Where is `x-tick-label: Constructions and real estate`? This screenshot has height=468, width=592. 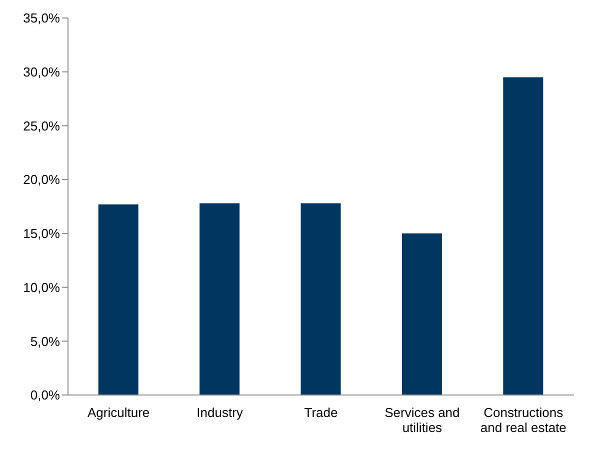
x-tick-label: Constructions and real estate is located at coordinates (523, 420).